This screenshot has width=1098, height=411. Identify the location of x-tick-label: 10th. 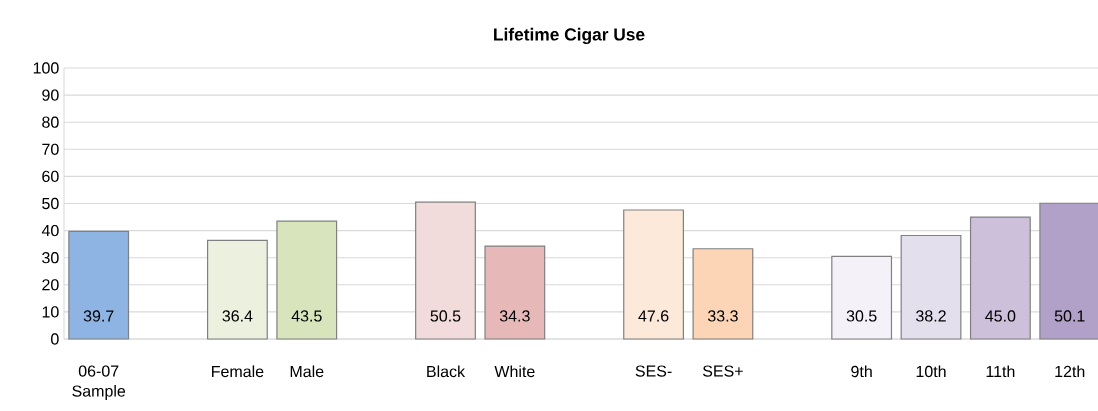
(931, 371).